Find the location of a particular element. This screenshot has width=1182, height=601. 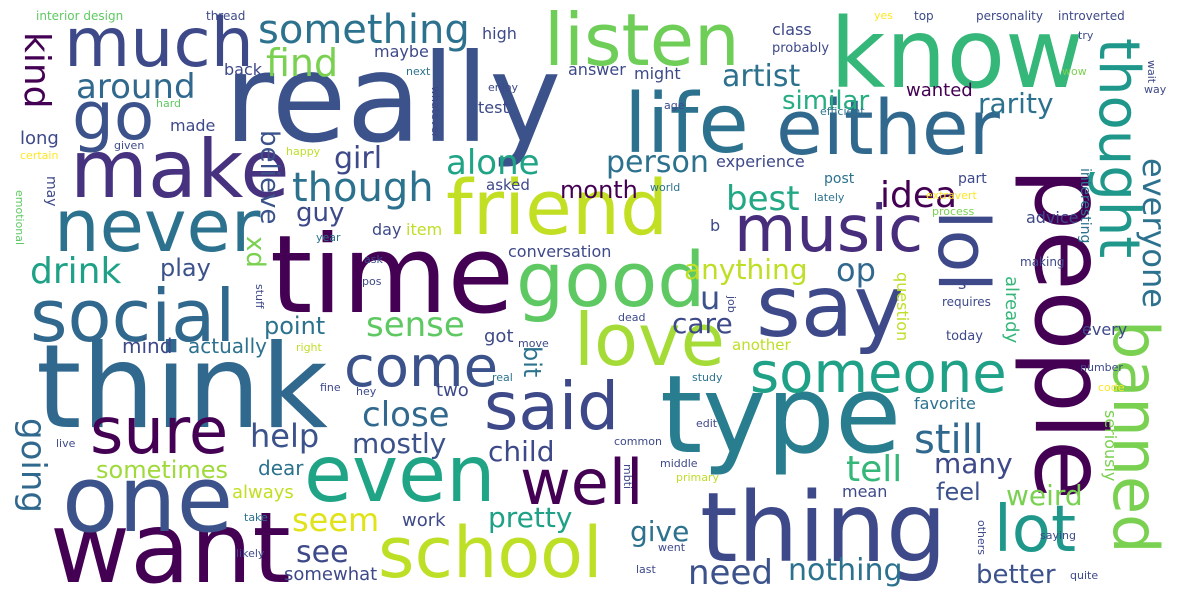

word-really: really is located at coordinates (393, 99).